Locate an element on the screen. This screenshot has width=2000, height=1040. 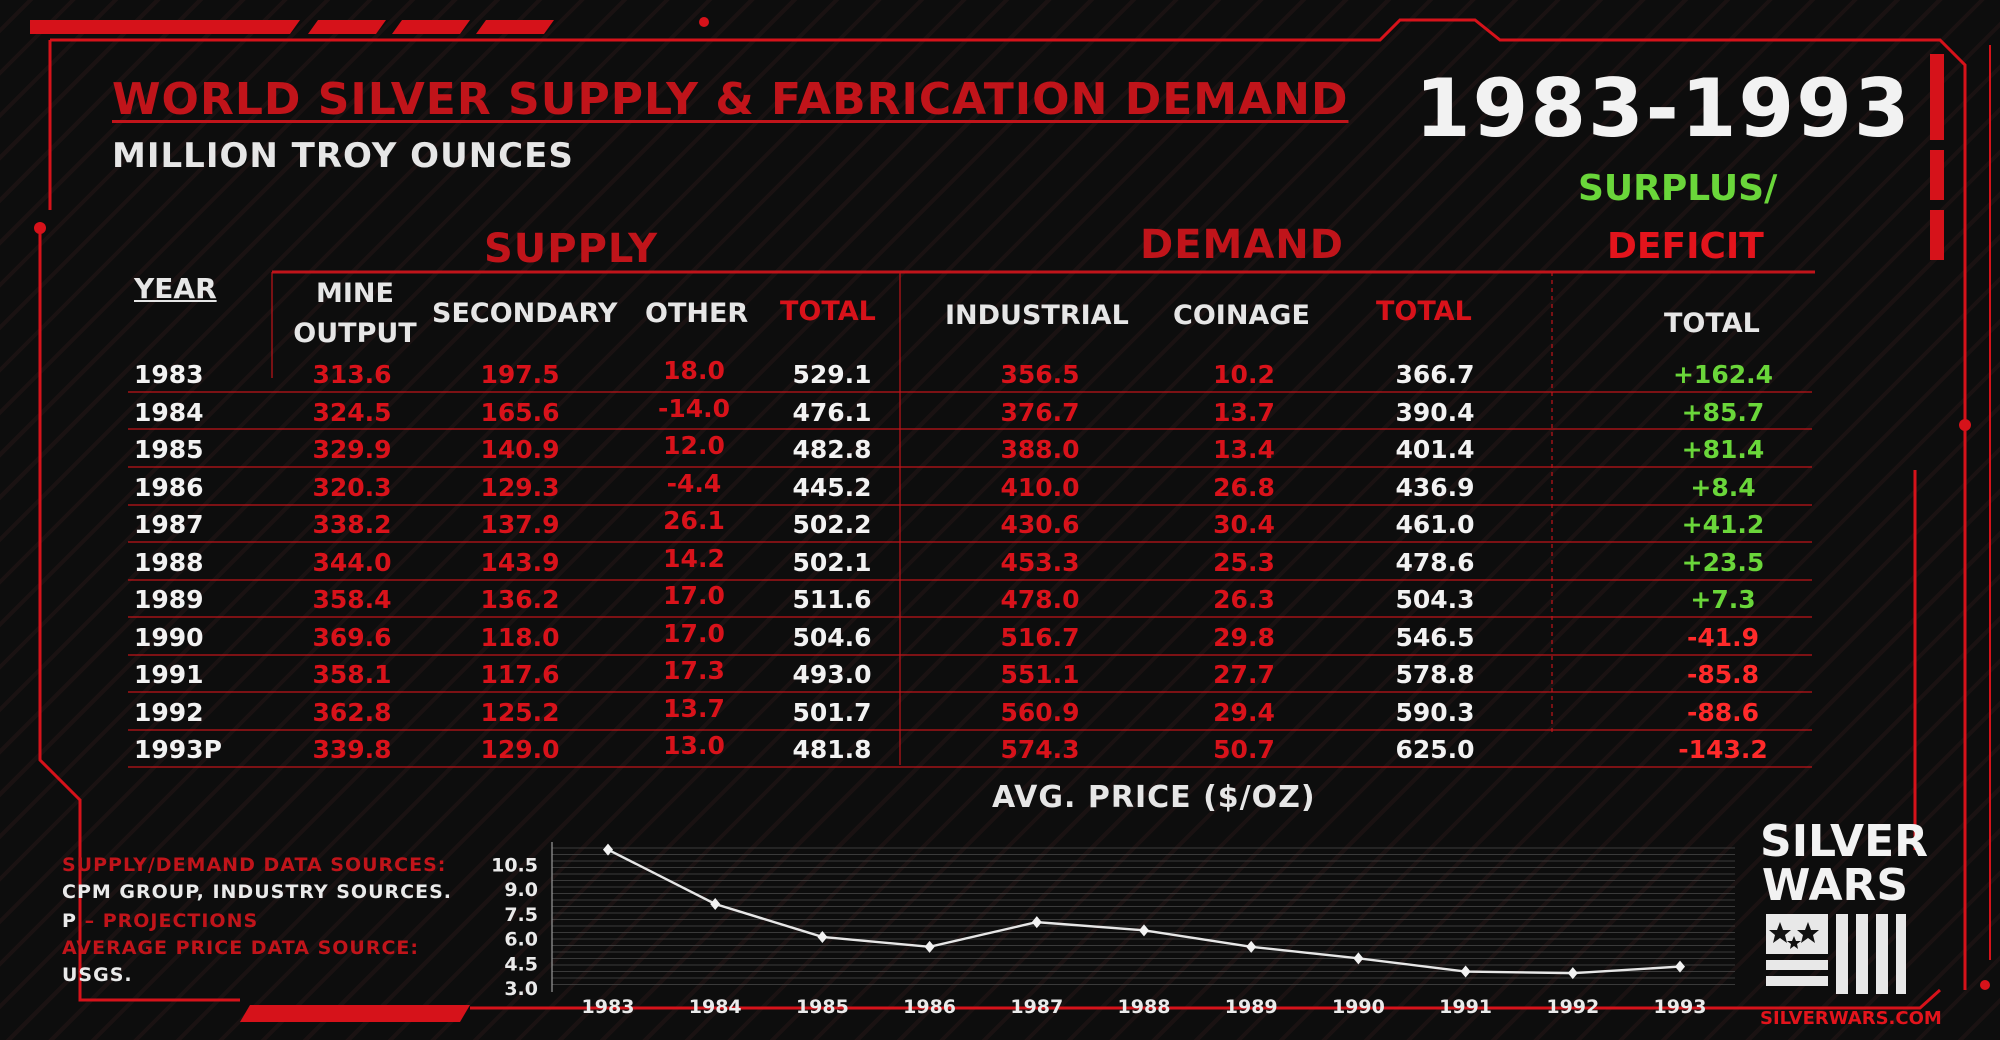
other-cell: 14.2 is located at coordinates (694, 558).